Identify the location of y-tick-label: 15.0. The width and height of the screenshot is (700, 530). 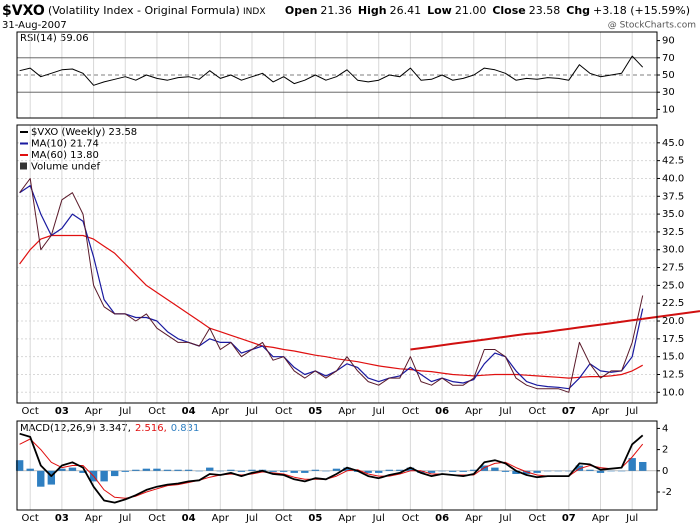
(673, 357).